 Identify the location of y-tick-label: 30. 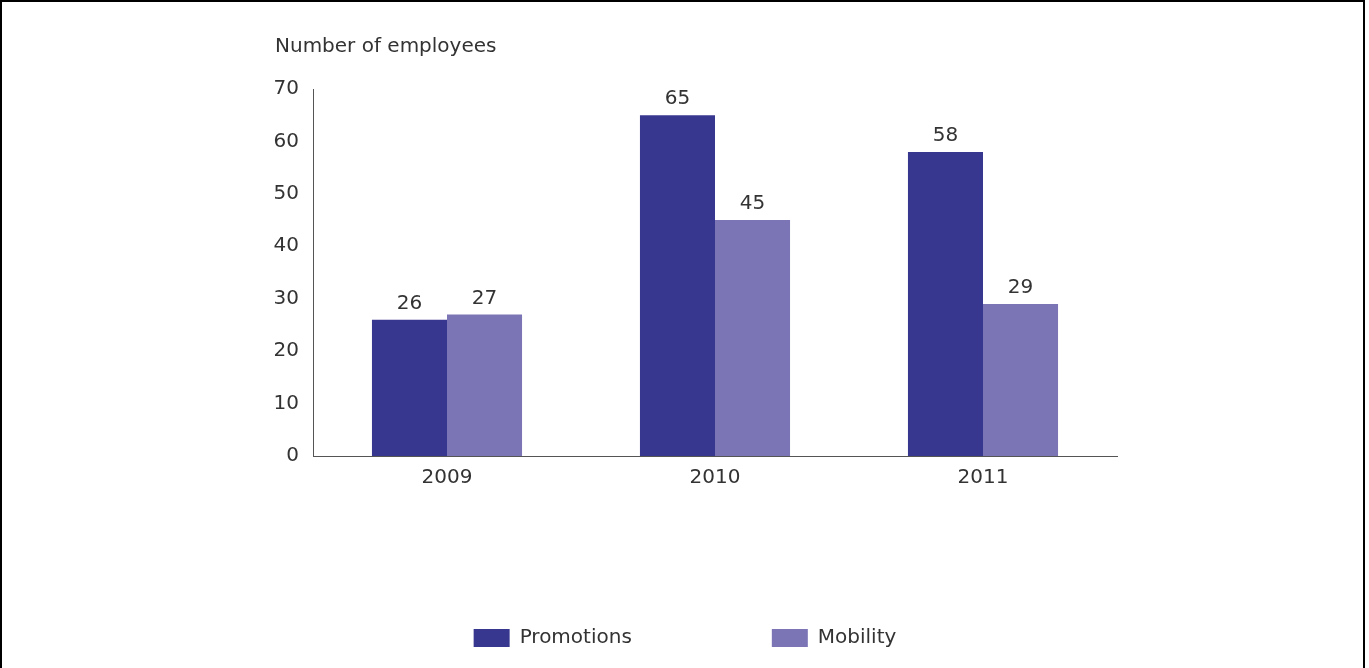
(286, 296).